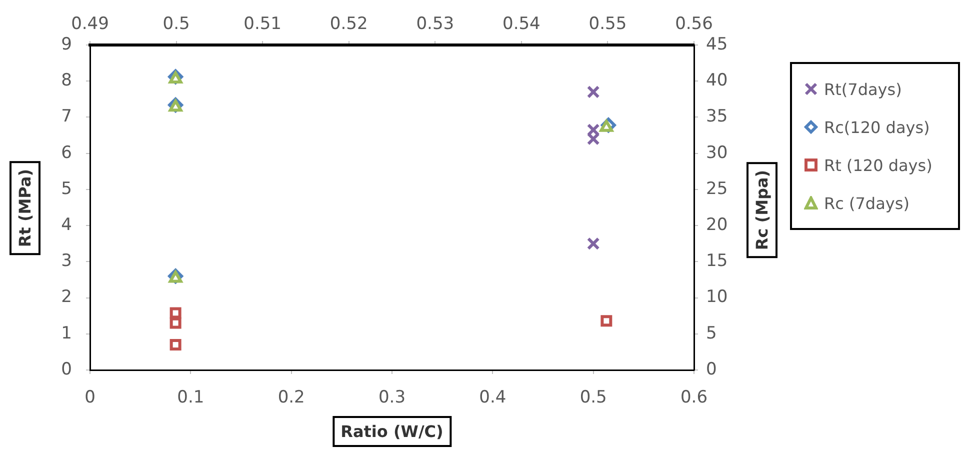 Image resolution: width=962 pixels, height=459 pixels. What do you see at coordinates (25, 208) in the screenshot?
I see `y-axis-title: Rt (MPa)` at bounding box center [25, 208].